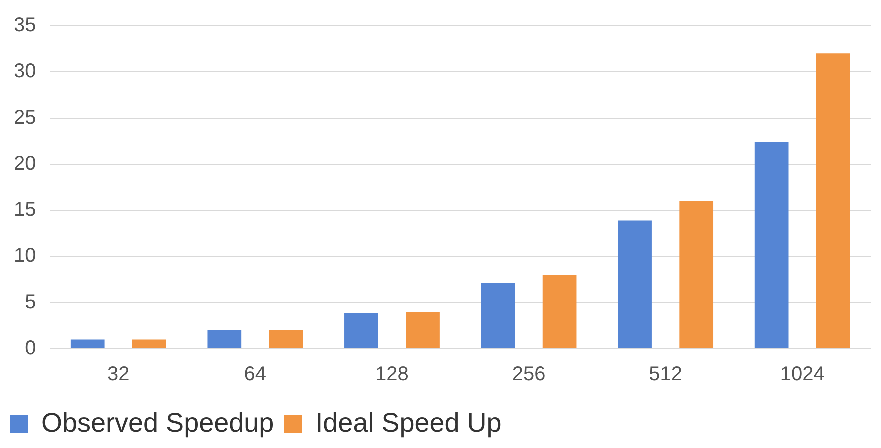 This screenshot has height=448, width=881. I want to click on y-tick-label: 15, so click(25, 210).